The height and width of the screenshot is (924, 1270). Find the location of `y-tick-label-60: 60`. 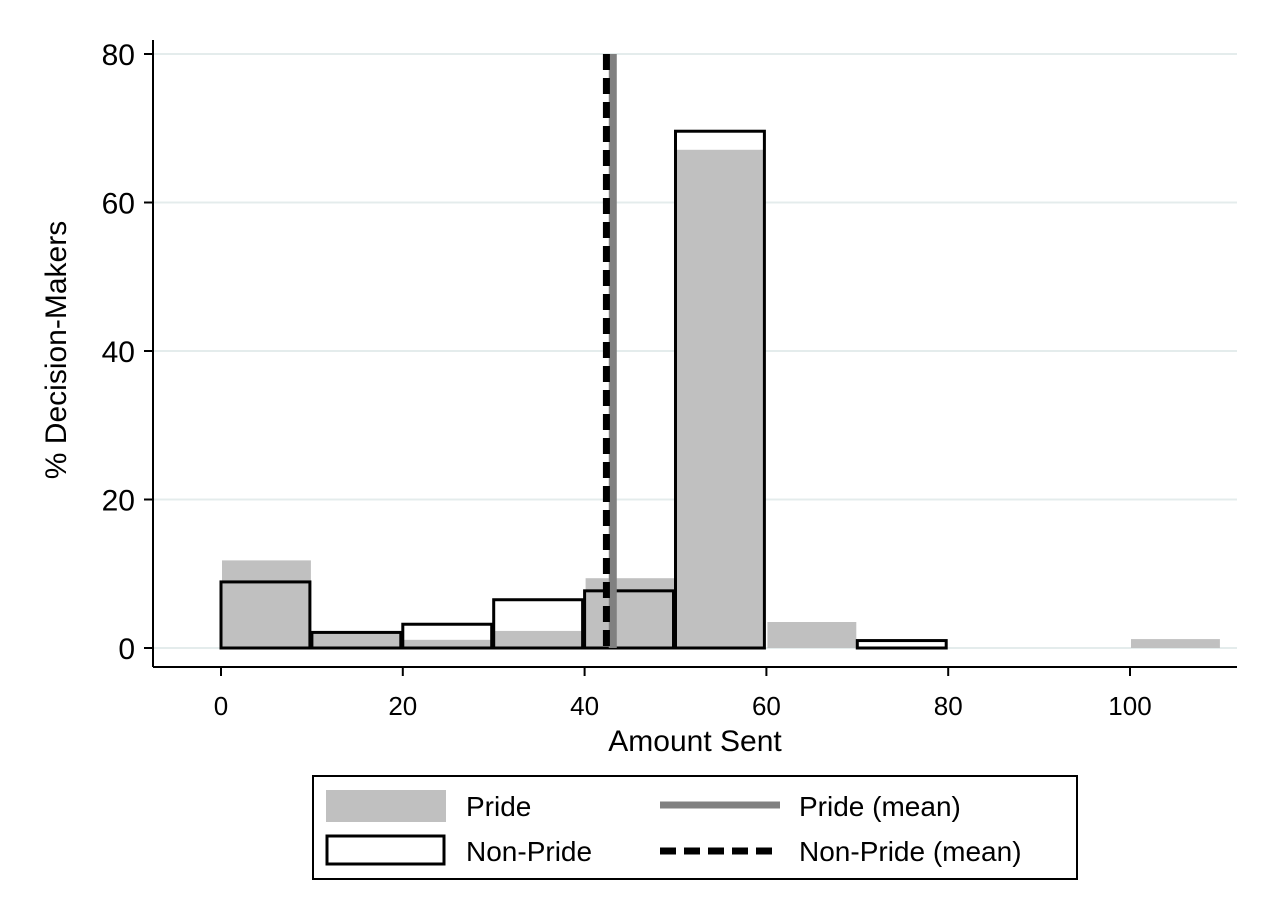

y-tick-label-60: 60 is located at coordinates (118, 204).